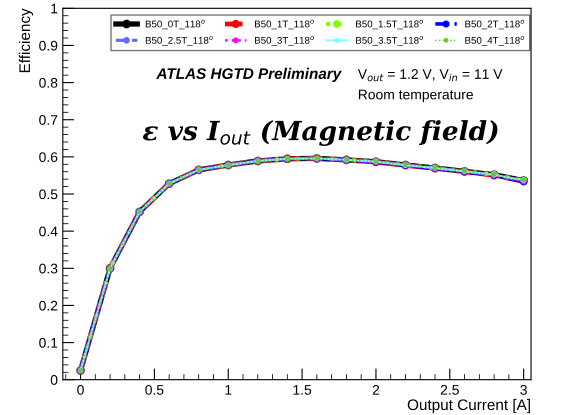  What do you see at coordinates (48, 231) in the screenshot?
I see `y-tick-label: 0.4` at bounding box center [48, 231].